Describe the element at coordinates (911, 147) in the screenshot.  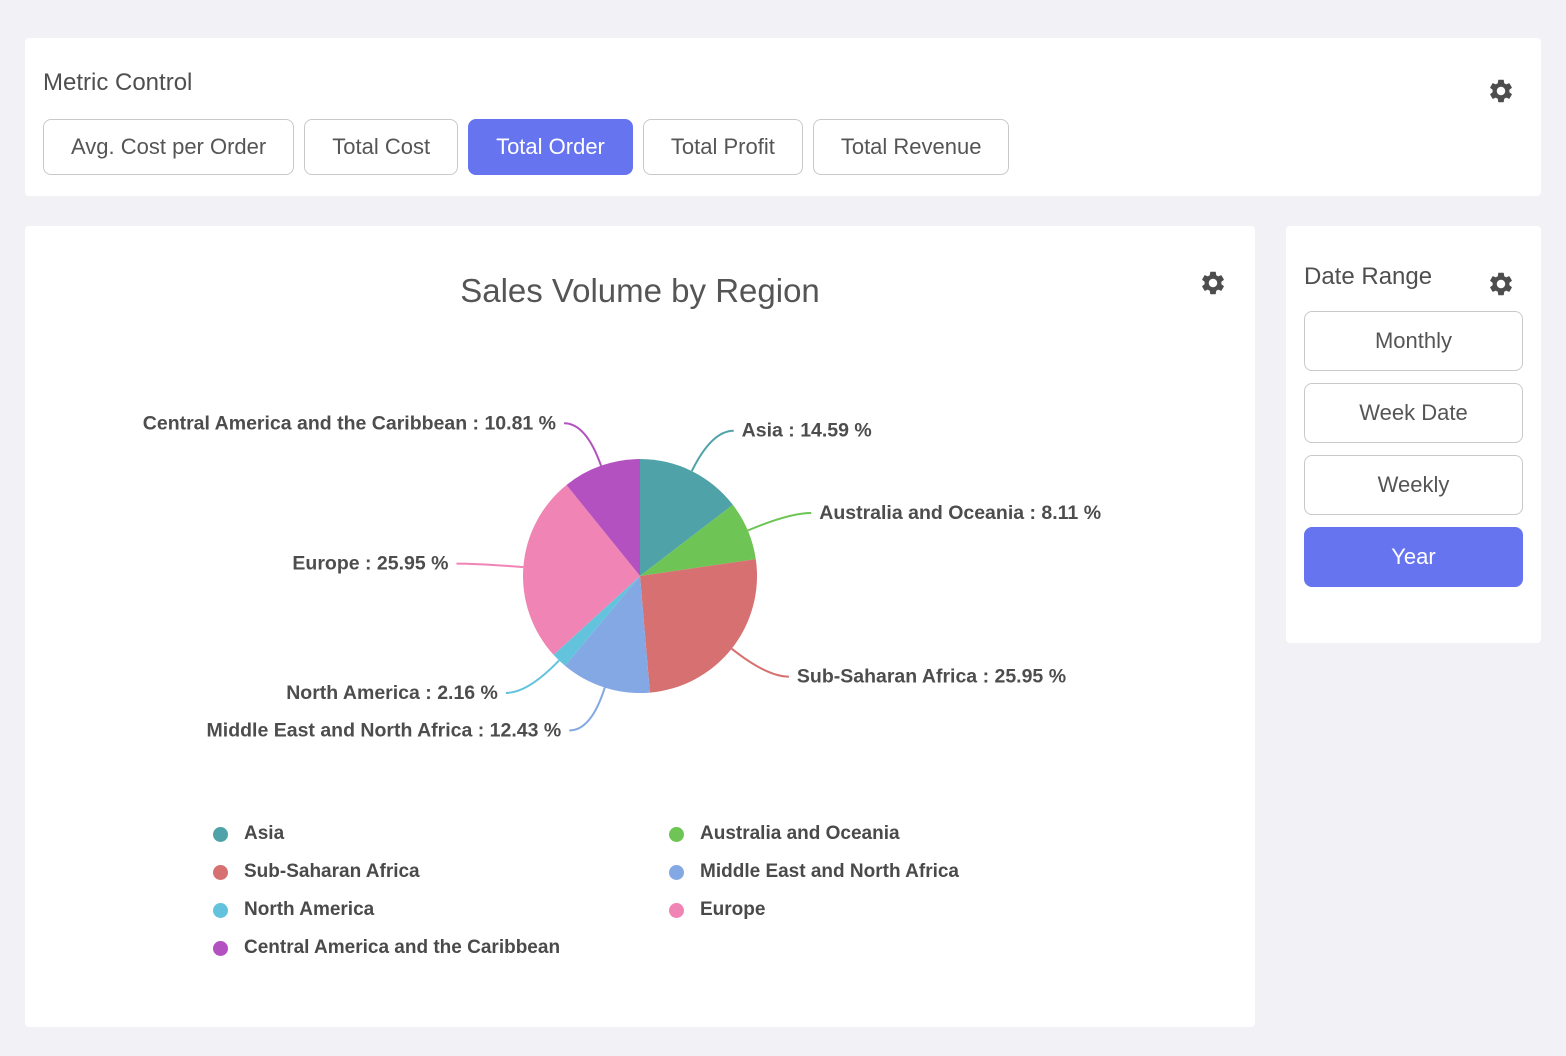
I see `metric-button-total-revenue: Total Revenue` at that location.